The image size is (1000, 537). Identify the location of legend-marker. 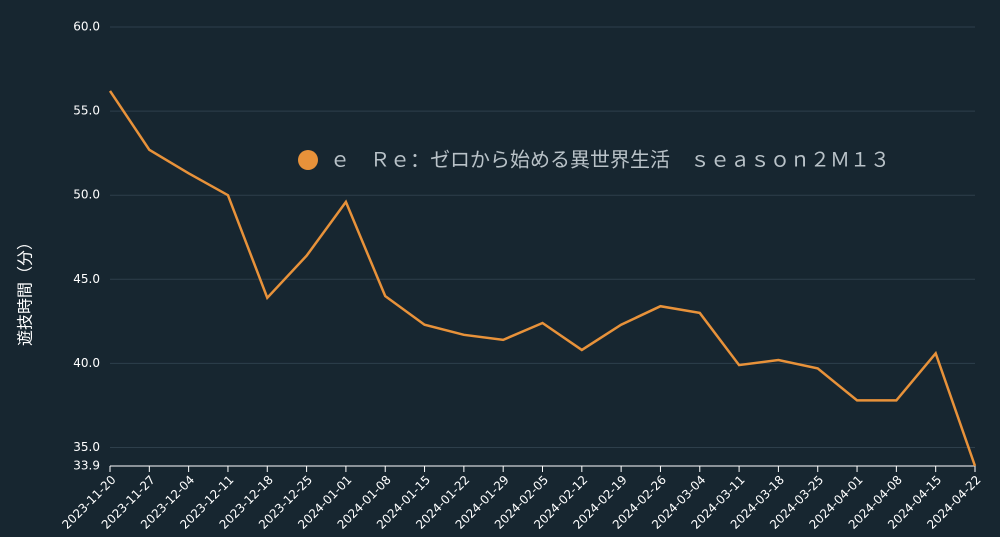
(308, 160).